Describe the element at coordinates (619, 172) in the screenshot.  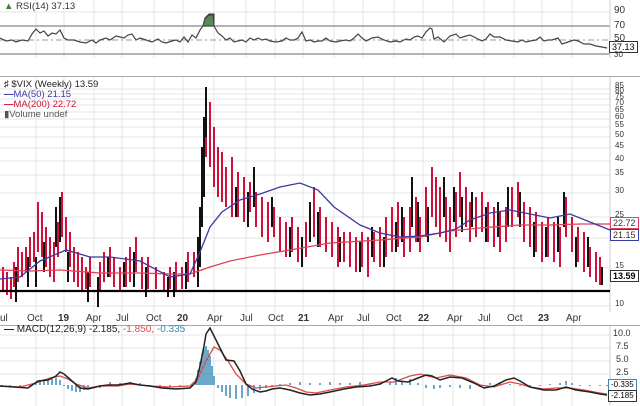
I see `y-tick-35: 35` at that location.